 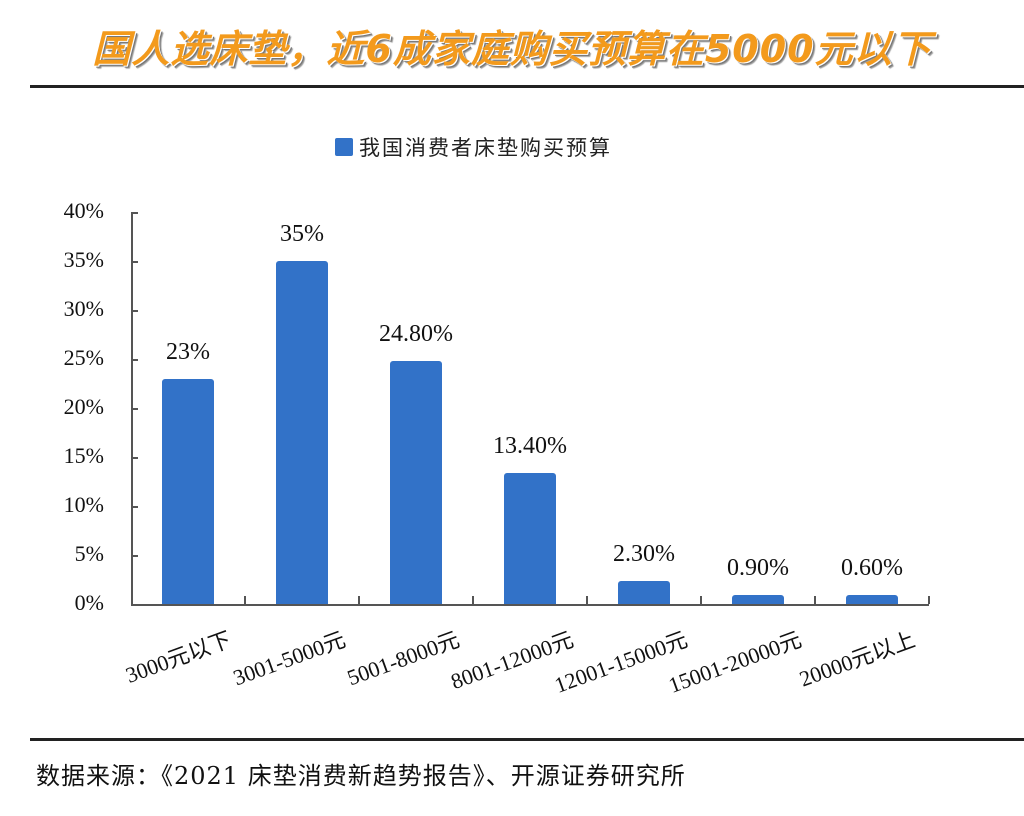 I want to click on bar-value-label: 23%, so click(x=188, y=351).